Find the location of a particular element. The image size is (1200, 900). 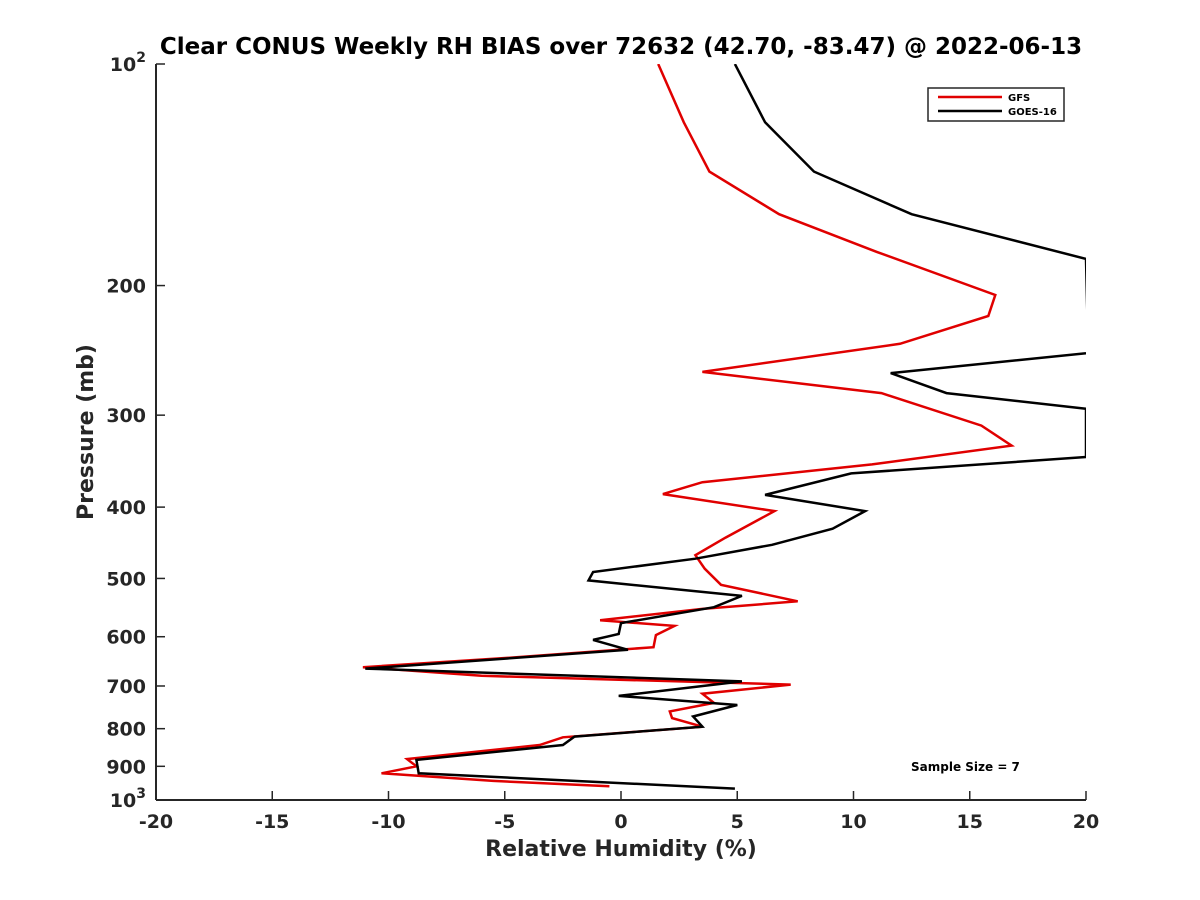

x-tick-label: 5 is located at coordinates (737, 822).